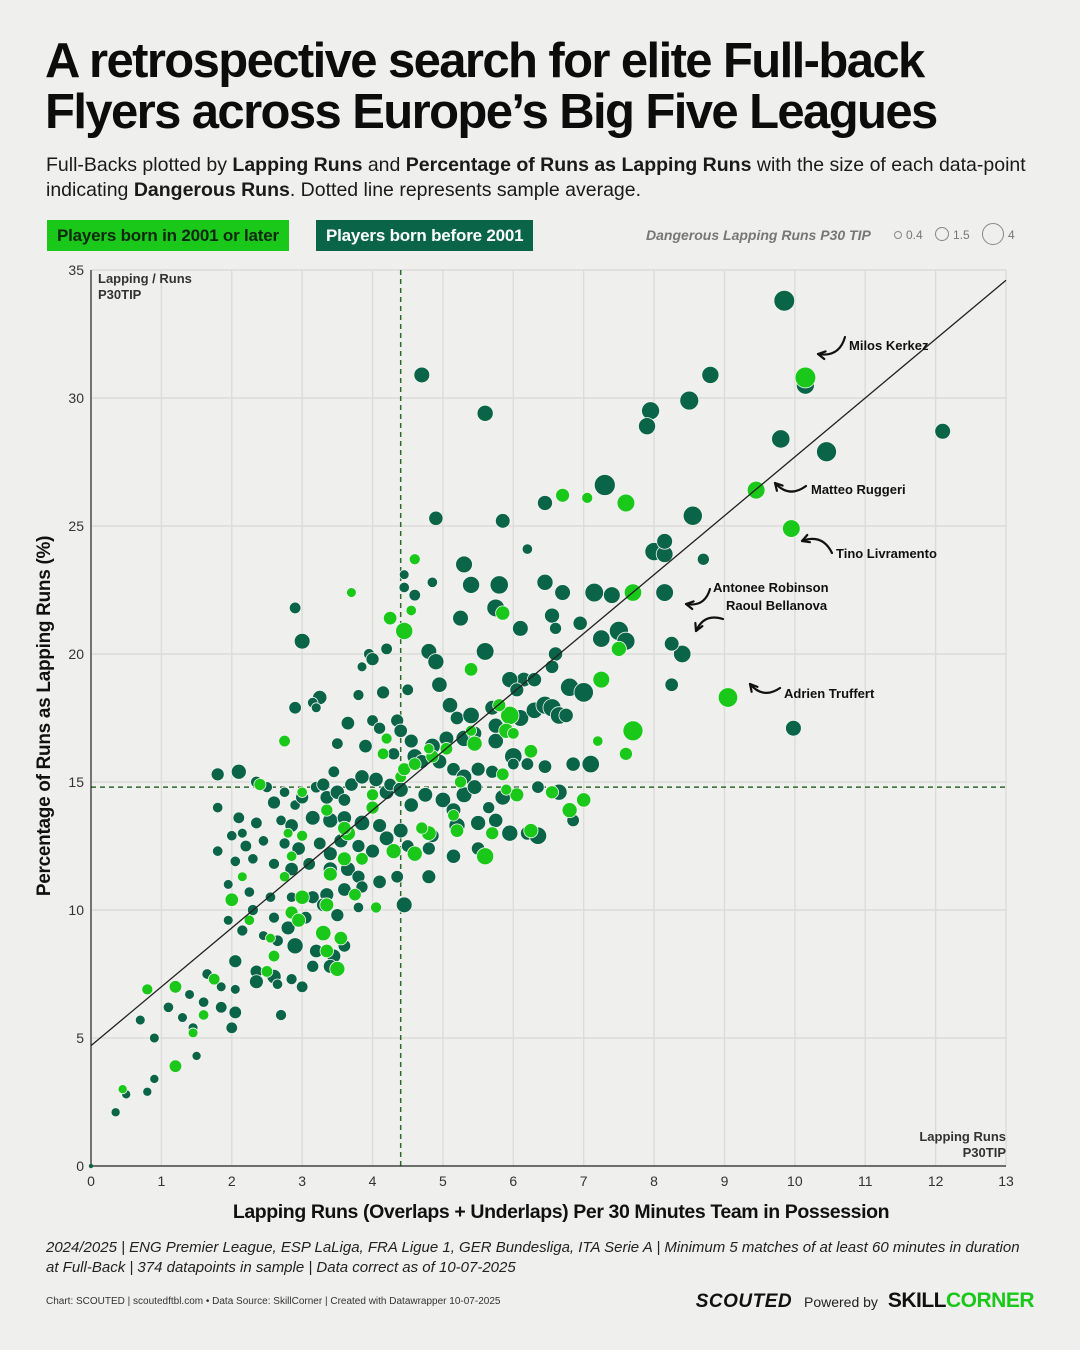 The image size is (1080, 1350). Describe the element at coordinates (76, 910) in the screenshot. I see `y-tick-label: 10` at that location.